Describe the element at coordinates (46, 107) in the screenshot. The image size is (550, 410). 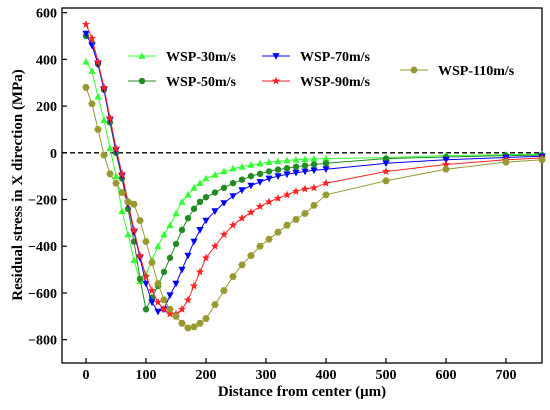
I see `y-tick-label-2: 200` at that location.